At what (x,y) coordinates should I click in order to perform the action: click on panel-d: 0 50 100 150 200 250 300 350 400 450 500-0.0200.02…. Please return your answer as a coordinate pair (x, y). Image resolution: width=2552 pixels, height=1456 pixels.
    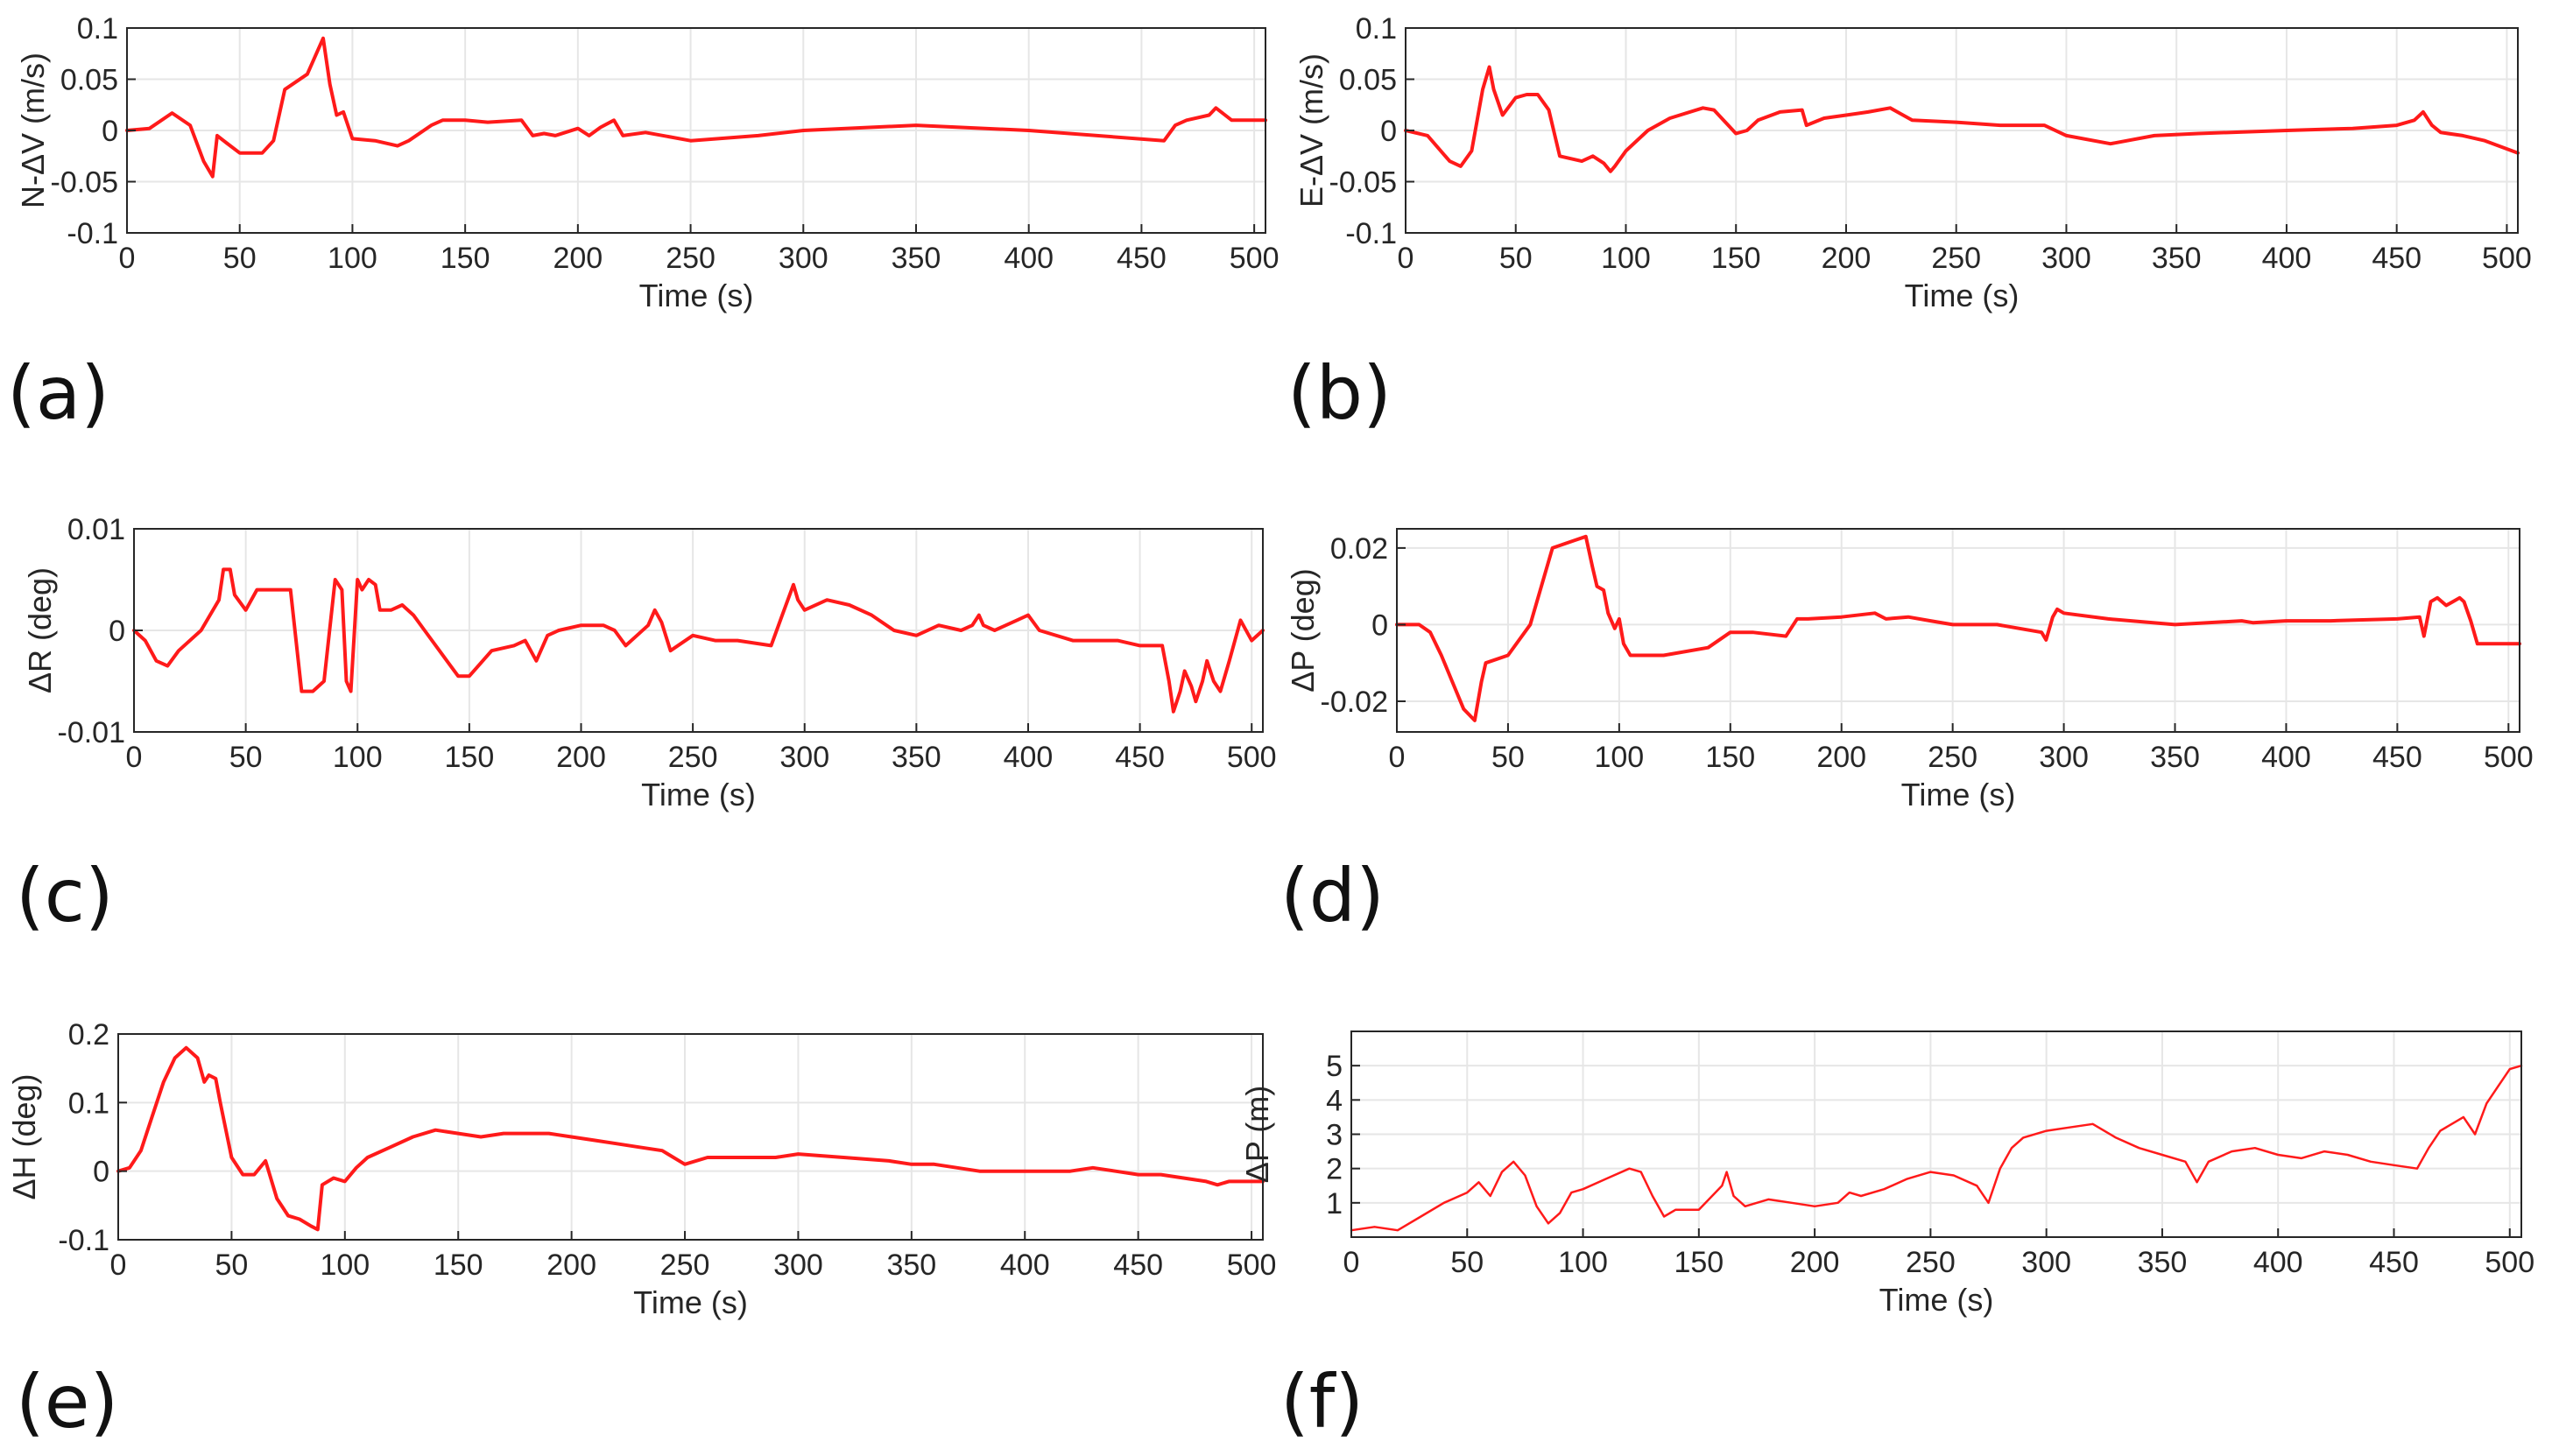
    Looking at the image, I should click on (1909, 670).